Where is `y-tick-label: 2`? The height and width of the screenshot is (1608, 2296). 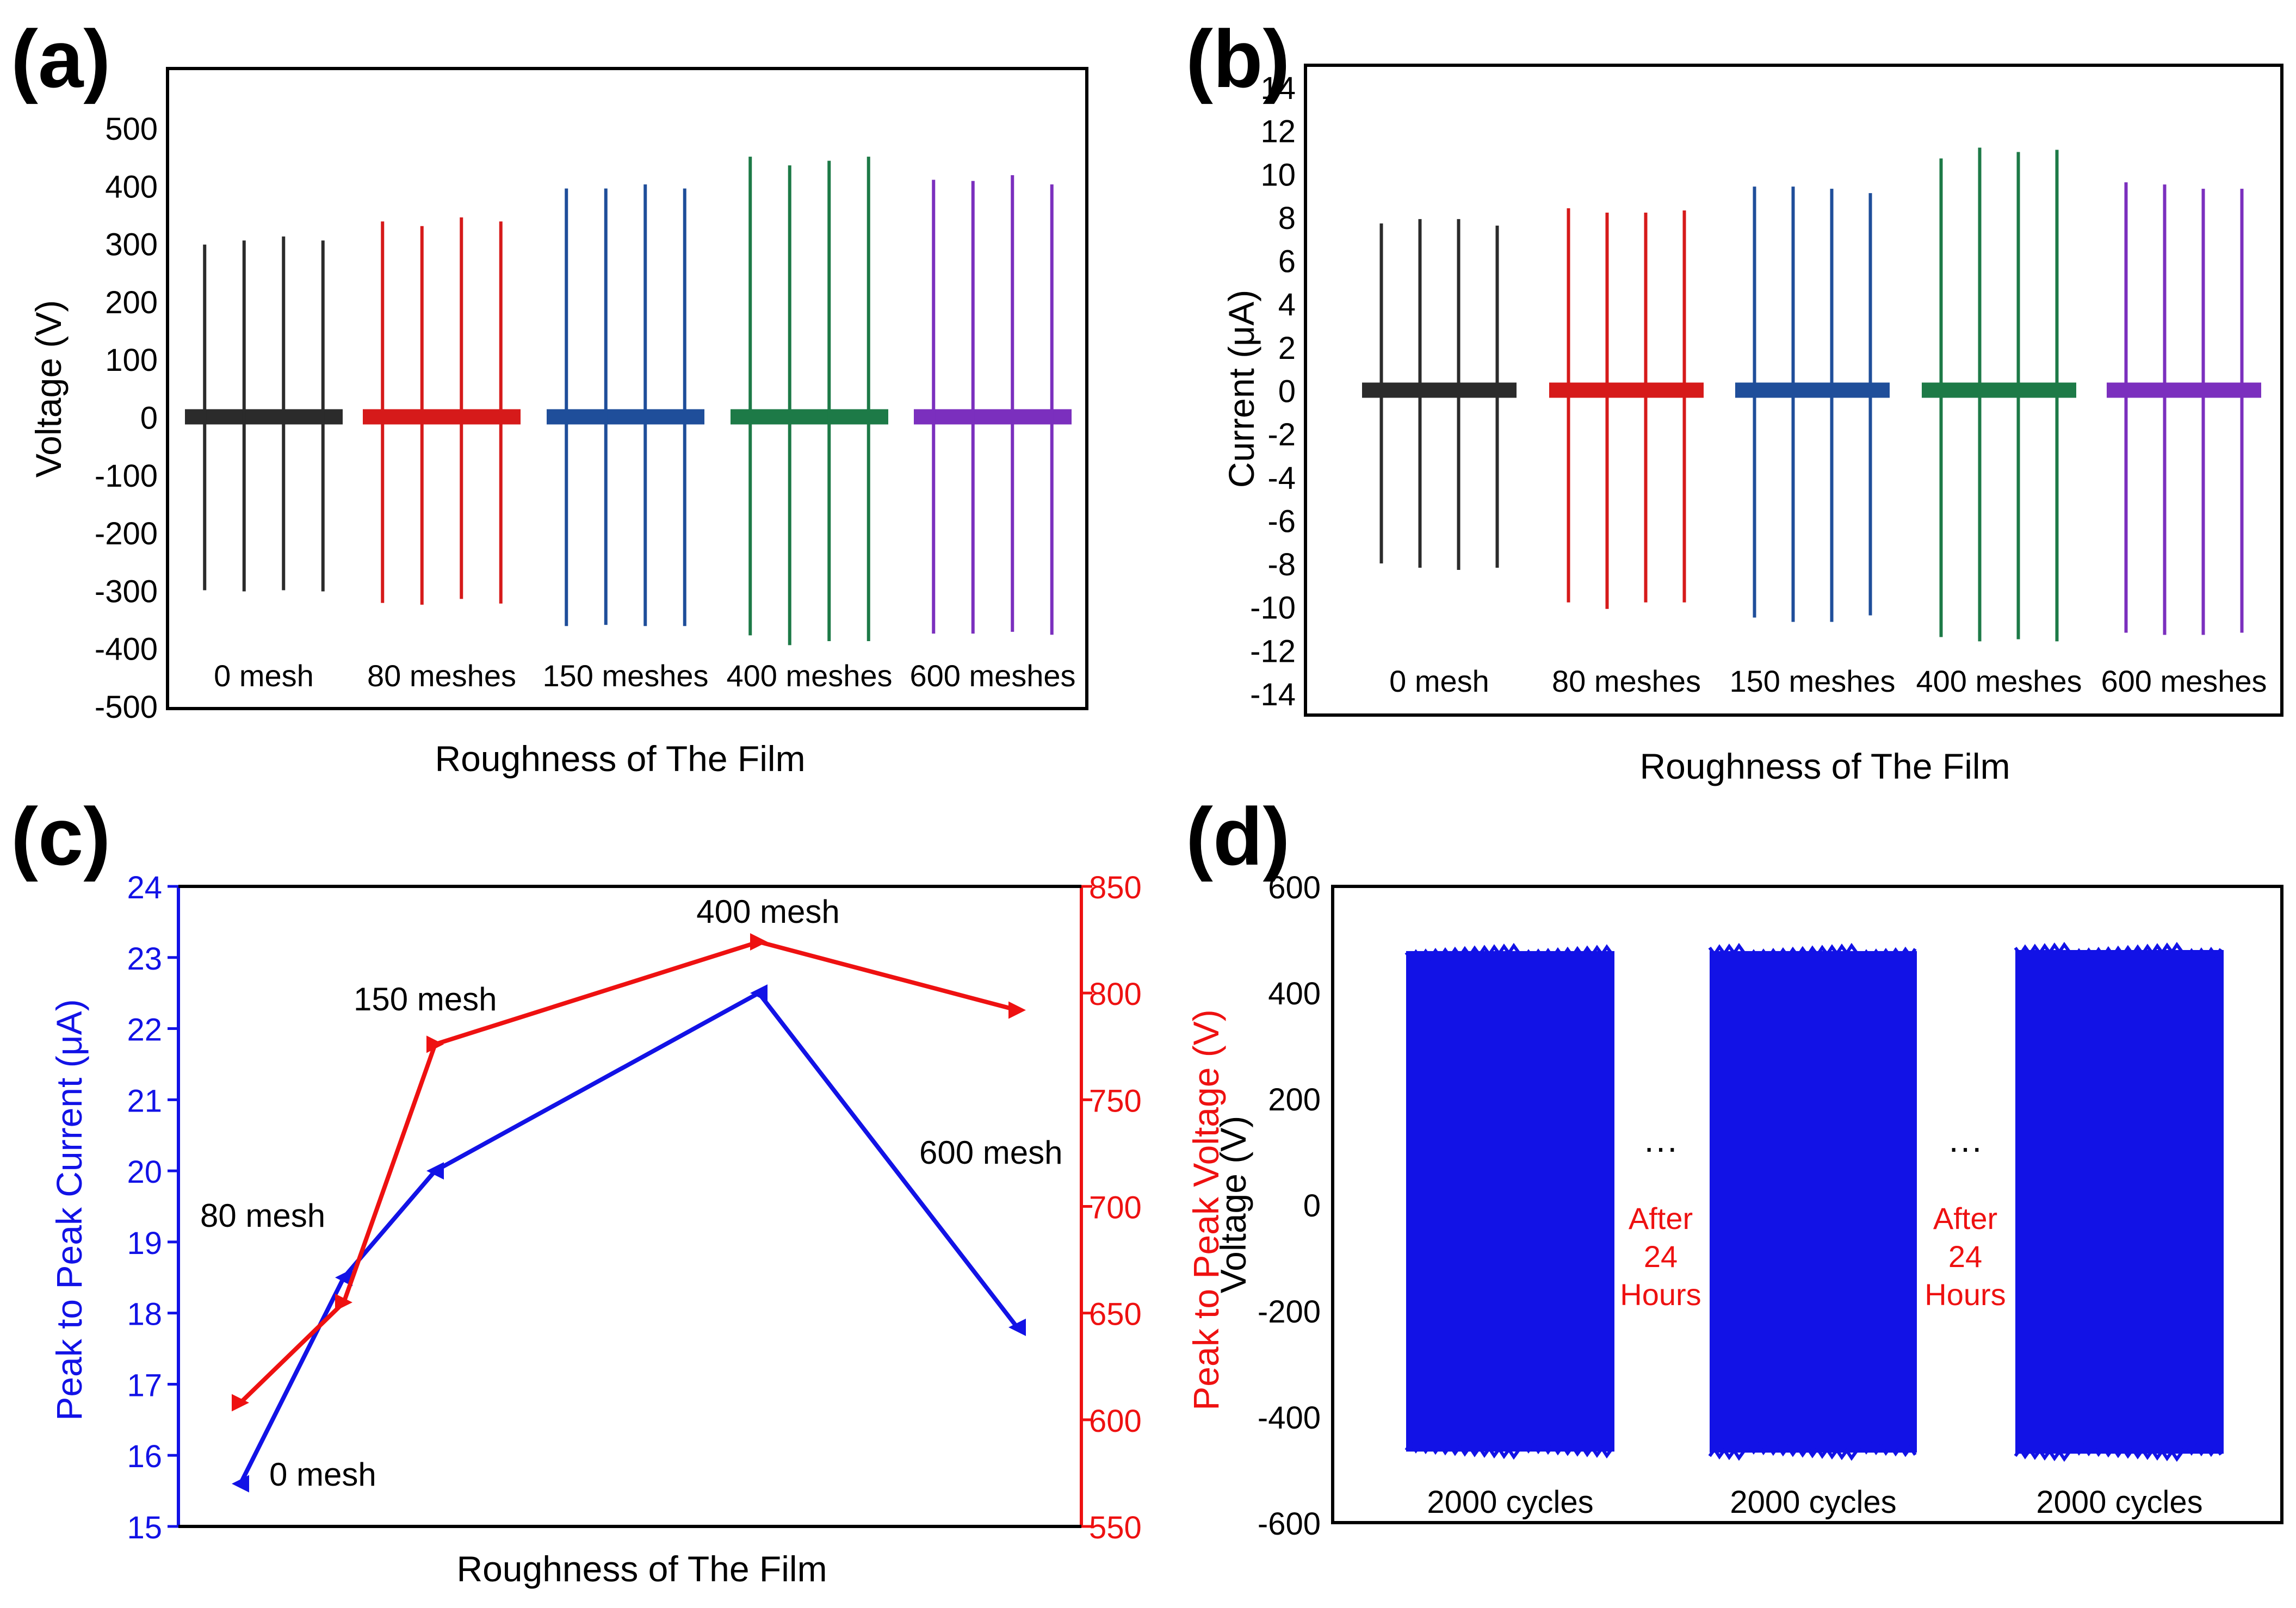 y-tick-label: 2 is located at coordinates (1287, 348).